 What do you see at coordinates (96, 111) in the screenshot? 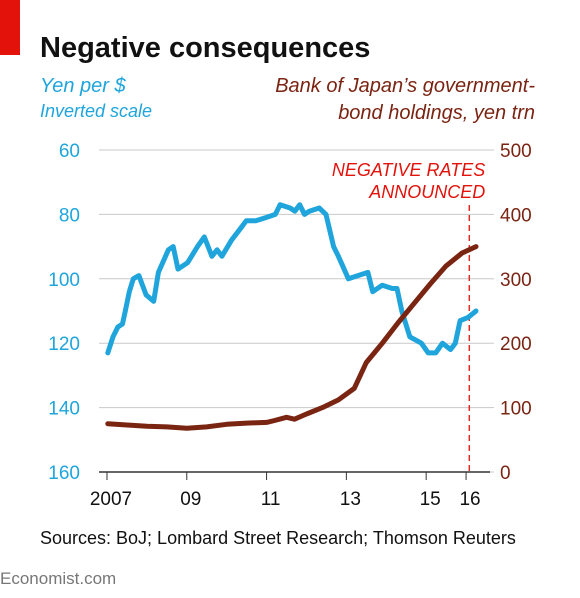
I see `y-axis-note: Inverted scale` at bounding box center [96, 111].